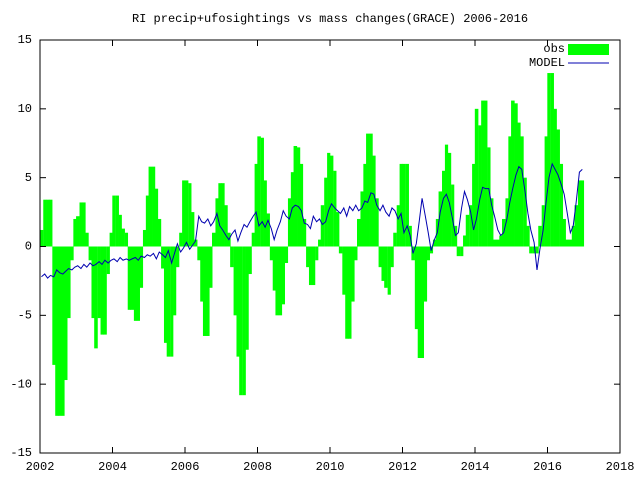 This screenshot has height=480, width=640. Describe the element at coordinates (402, 467) in the screenshot. I see `x-tick-label: 2012` at that location.